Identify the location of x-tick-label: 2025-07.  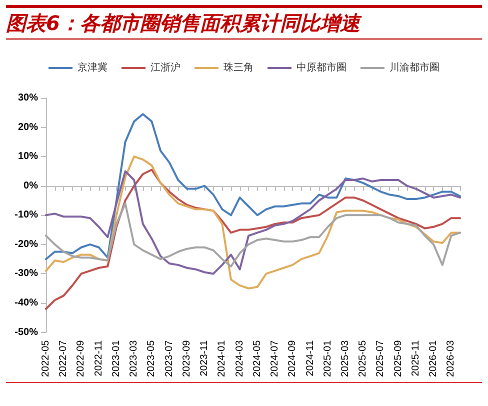
(380, 359).